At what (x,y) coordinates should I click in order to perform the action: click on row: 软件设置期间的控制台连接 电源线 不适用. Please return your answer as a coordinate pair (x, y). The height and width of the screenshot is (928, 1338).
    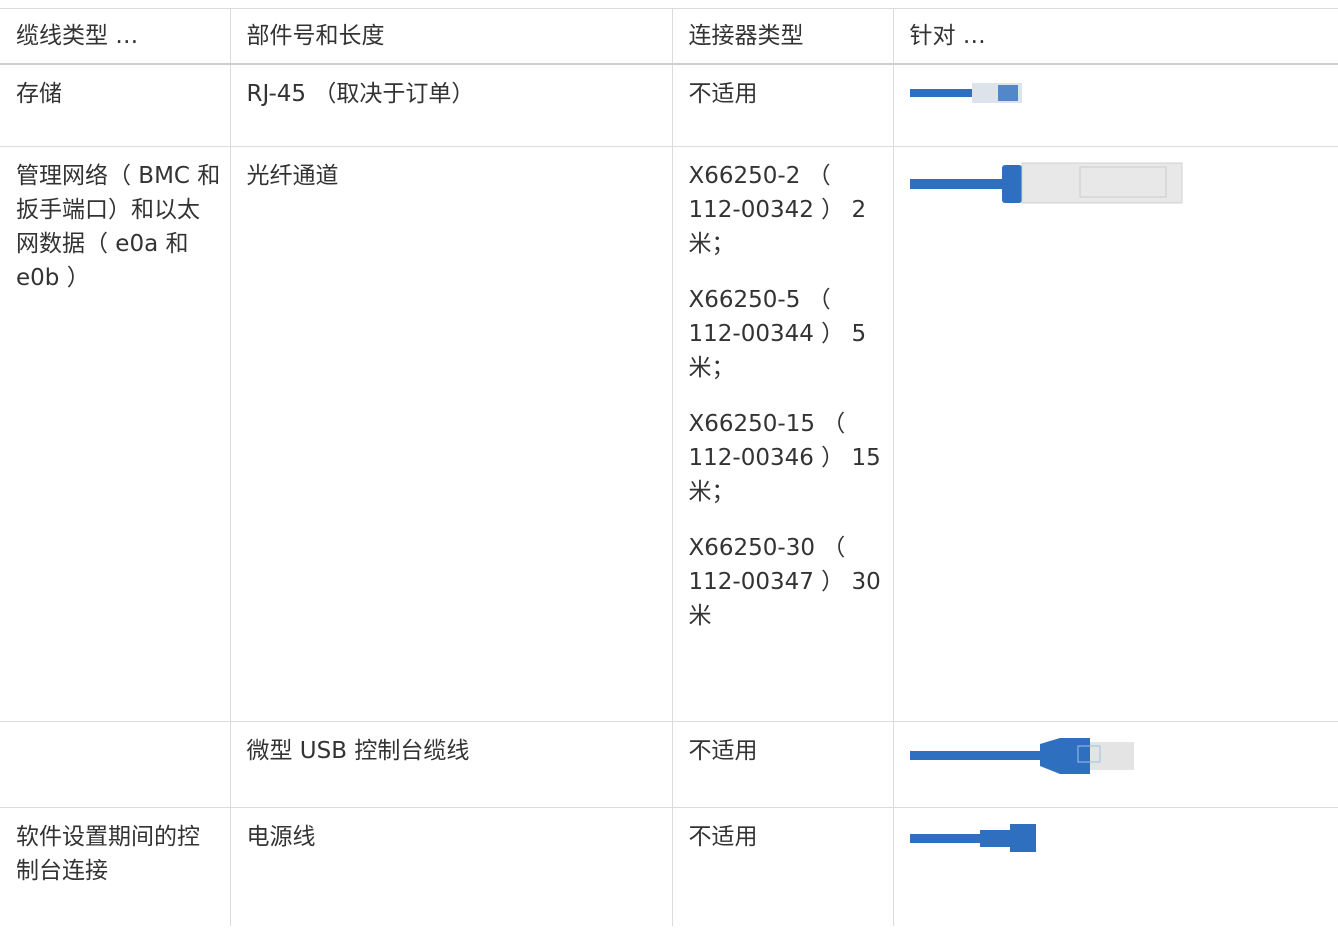
    Looking at the image, I should click on (669, 866).